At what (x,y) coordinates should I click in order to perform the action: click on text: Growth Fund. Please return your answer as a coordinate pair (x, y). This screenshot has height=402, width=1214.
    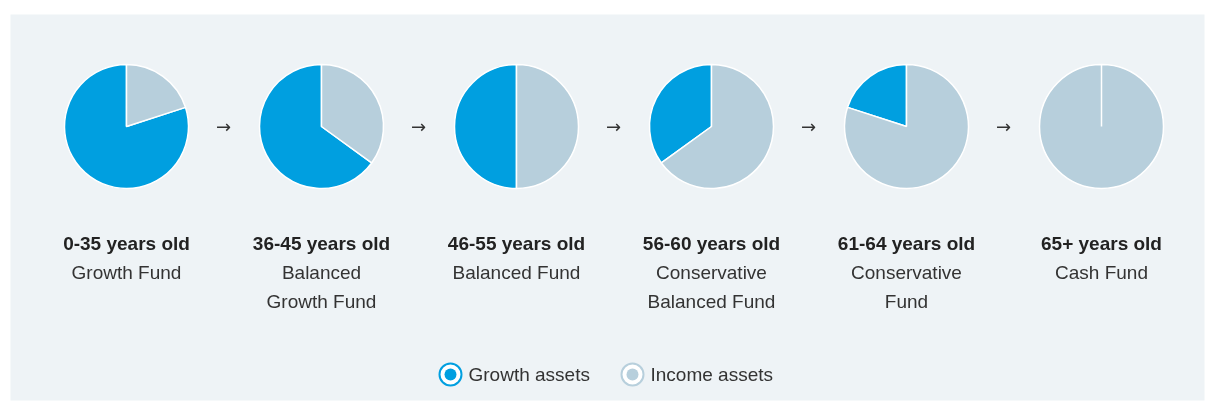
    Looking at the image, I should click on (126, 272).